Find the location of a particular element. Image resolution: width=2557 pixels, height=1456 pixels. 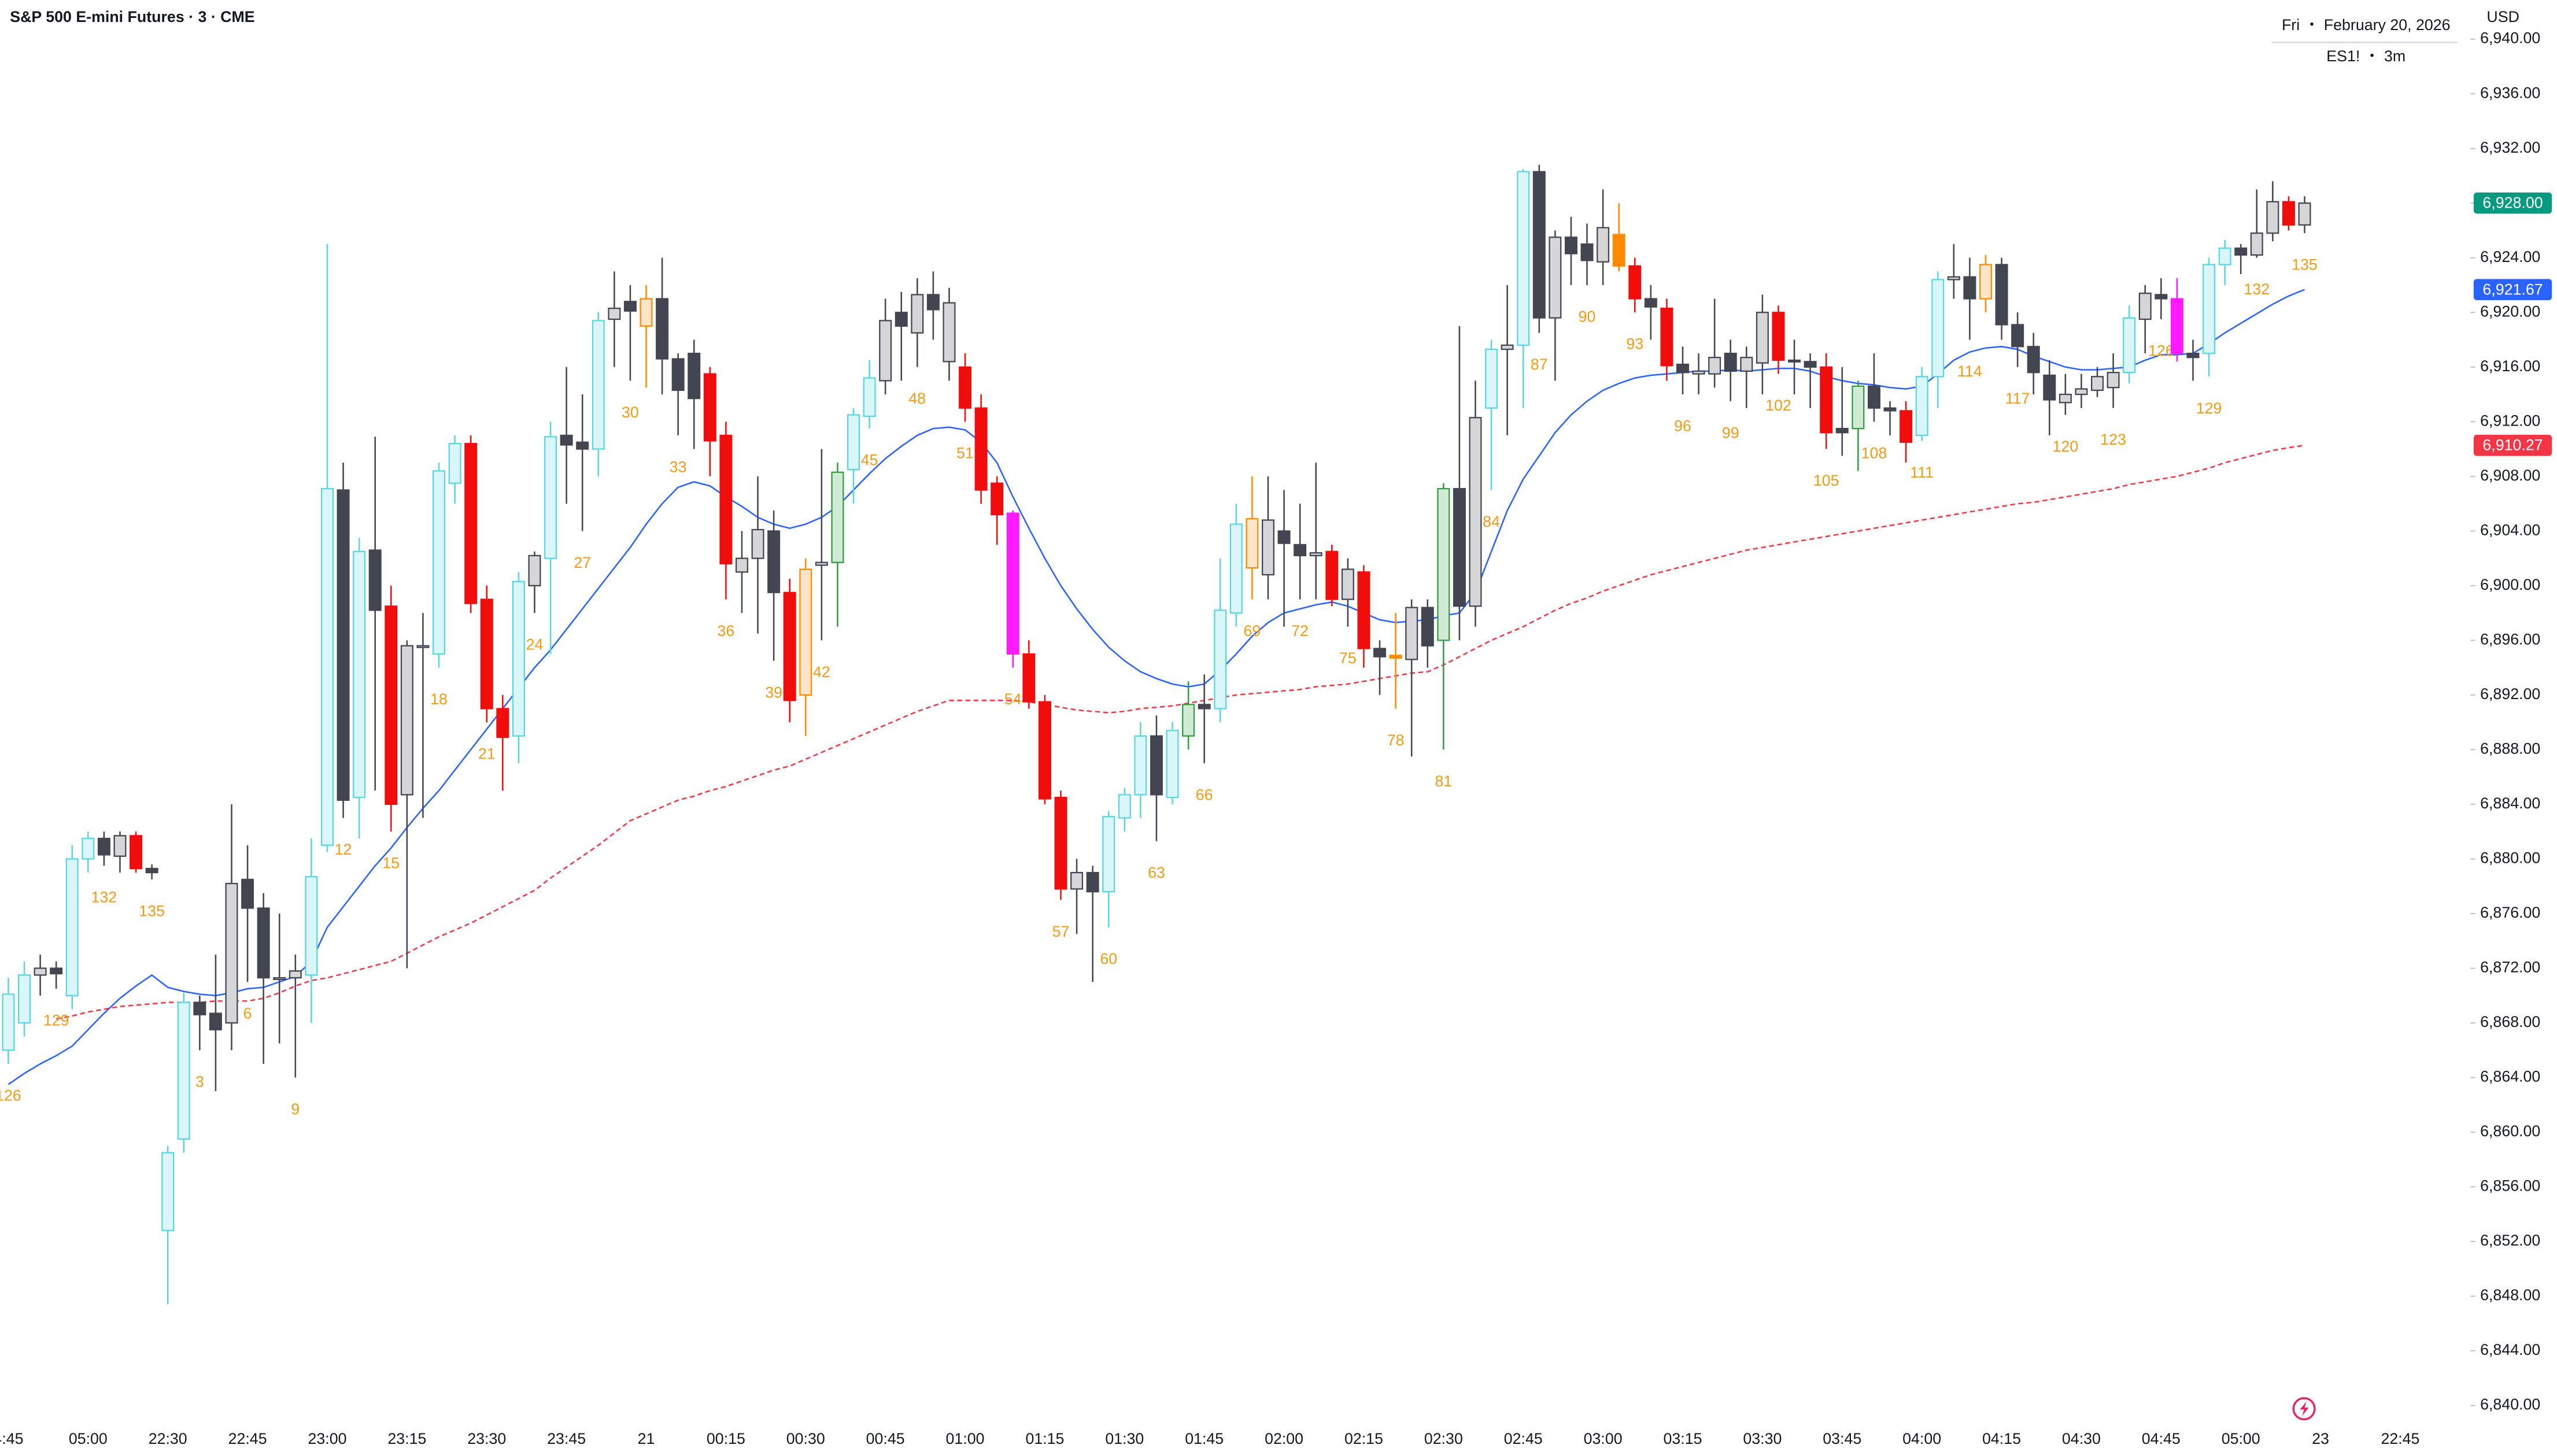

bar-number: 21 is located at coordinates (487, 754).